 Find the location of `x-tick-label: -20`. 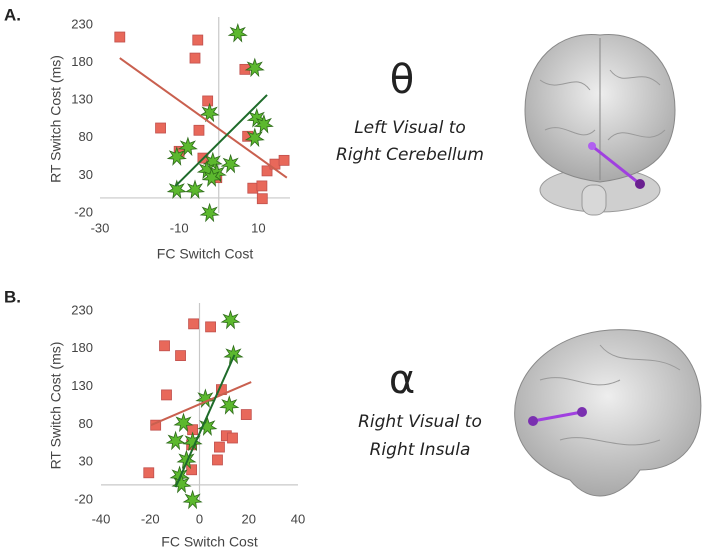

x-tick-label: -20 is located at coordinates (150, 518).